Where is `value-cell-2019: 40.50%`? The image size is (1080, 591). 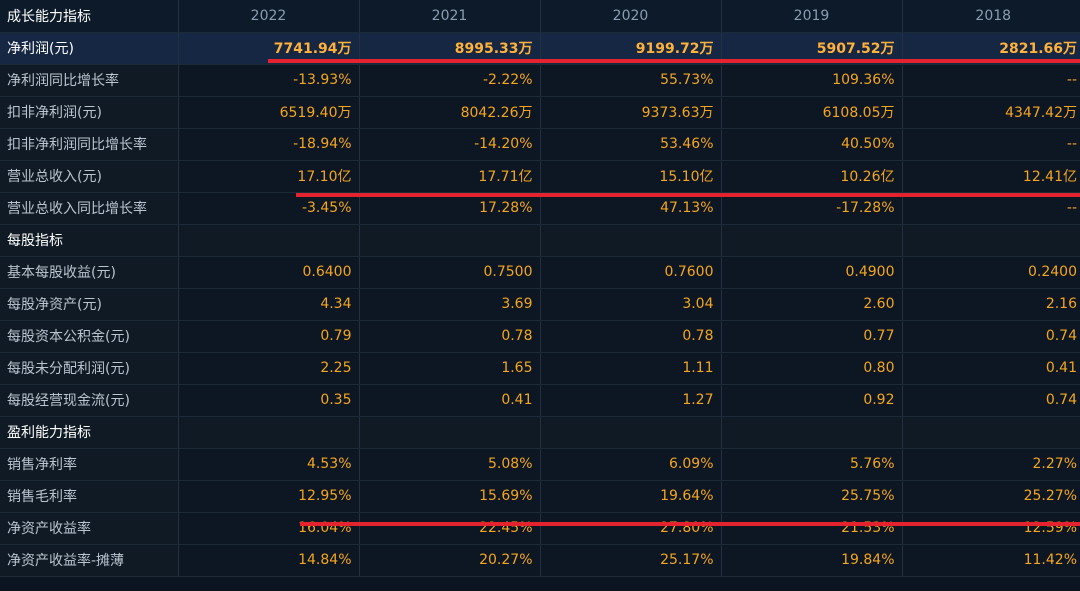
value-cell-2019: 40.50% is located at coordinates (812, 144).